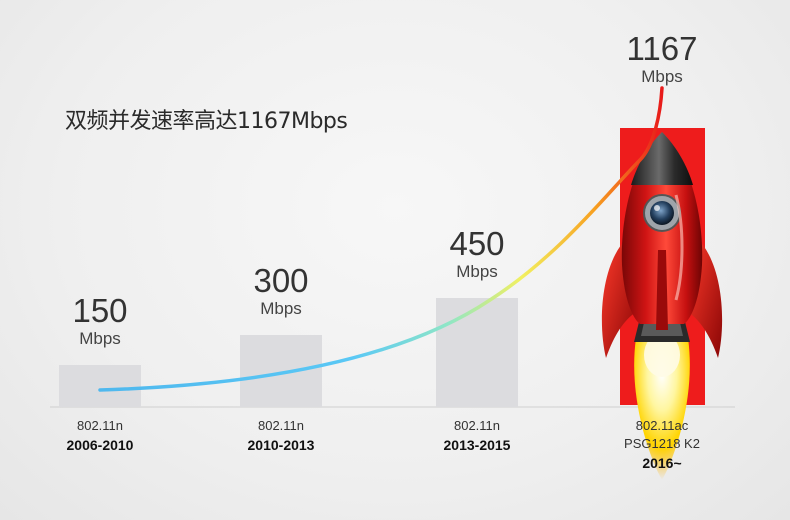 The image size is (790, 520). Describe the element at coordinates (662, 409) in the screenshot. I see `rocket-flame` at that location.